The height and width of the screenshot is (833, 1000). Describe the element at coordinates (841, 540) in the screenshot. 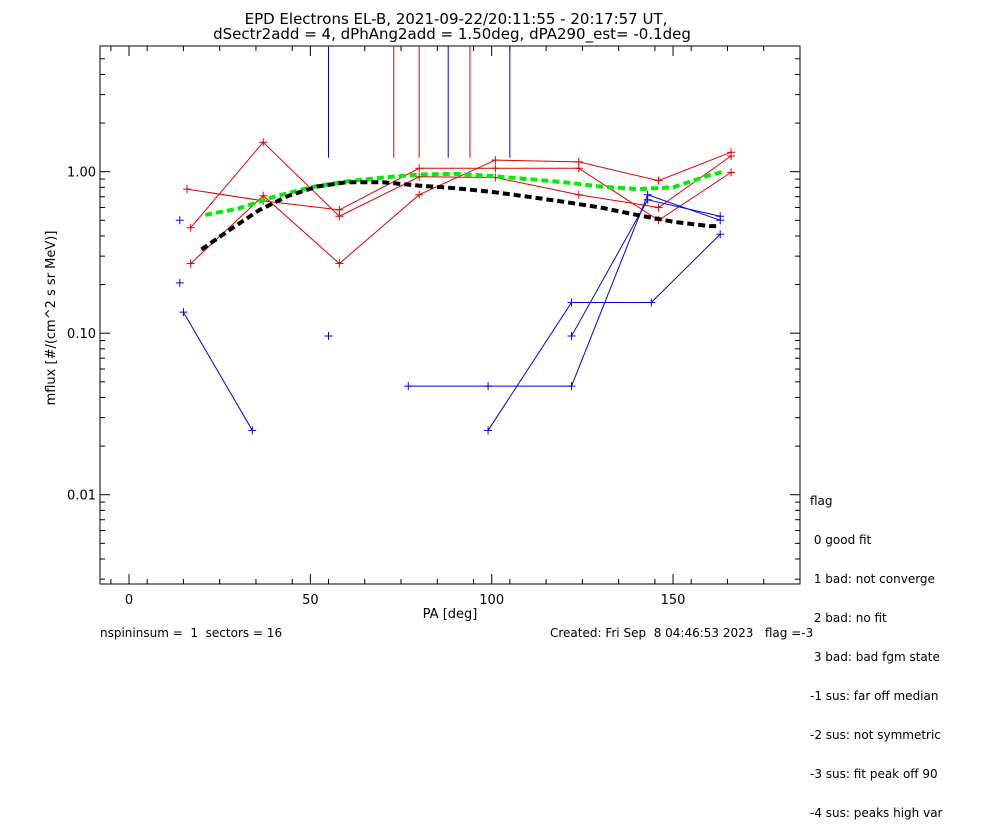

I see `flag-legend-item: 0 good fit` at that location.